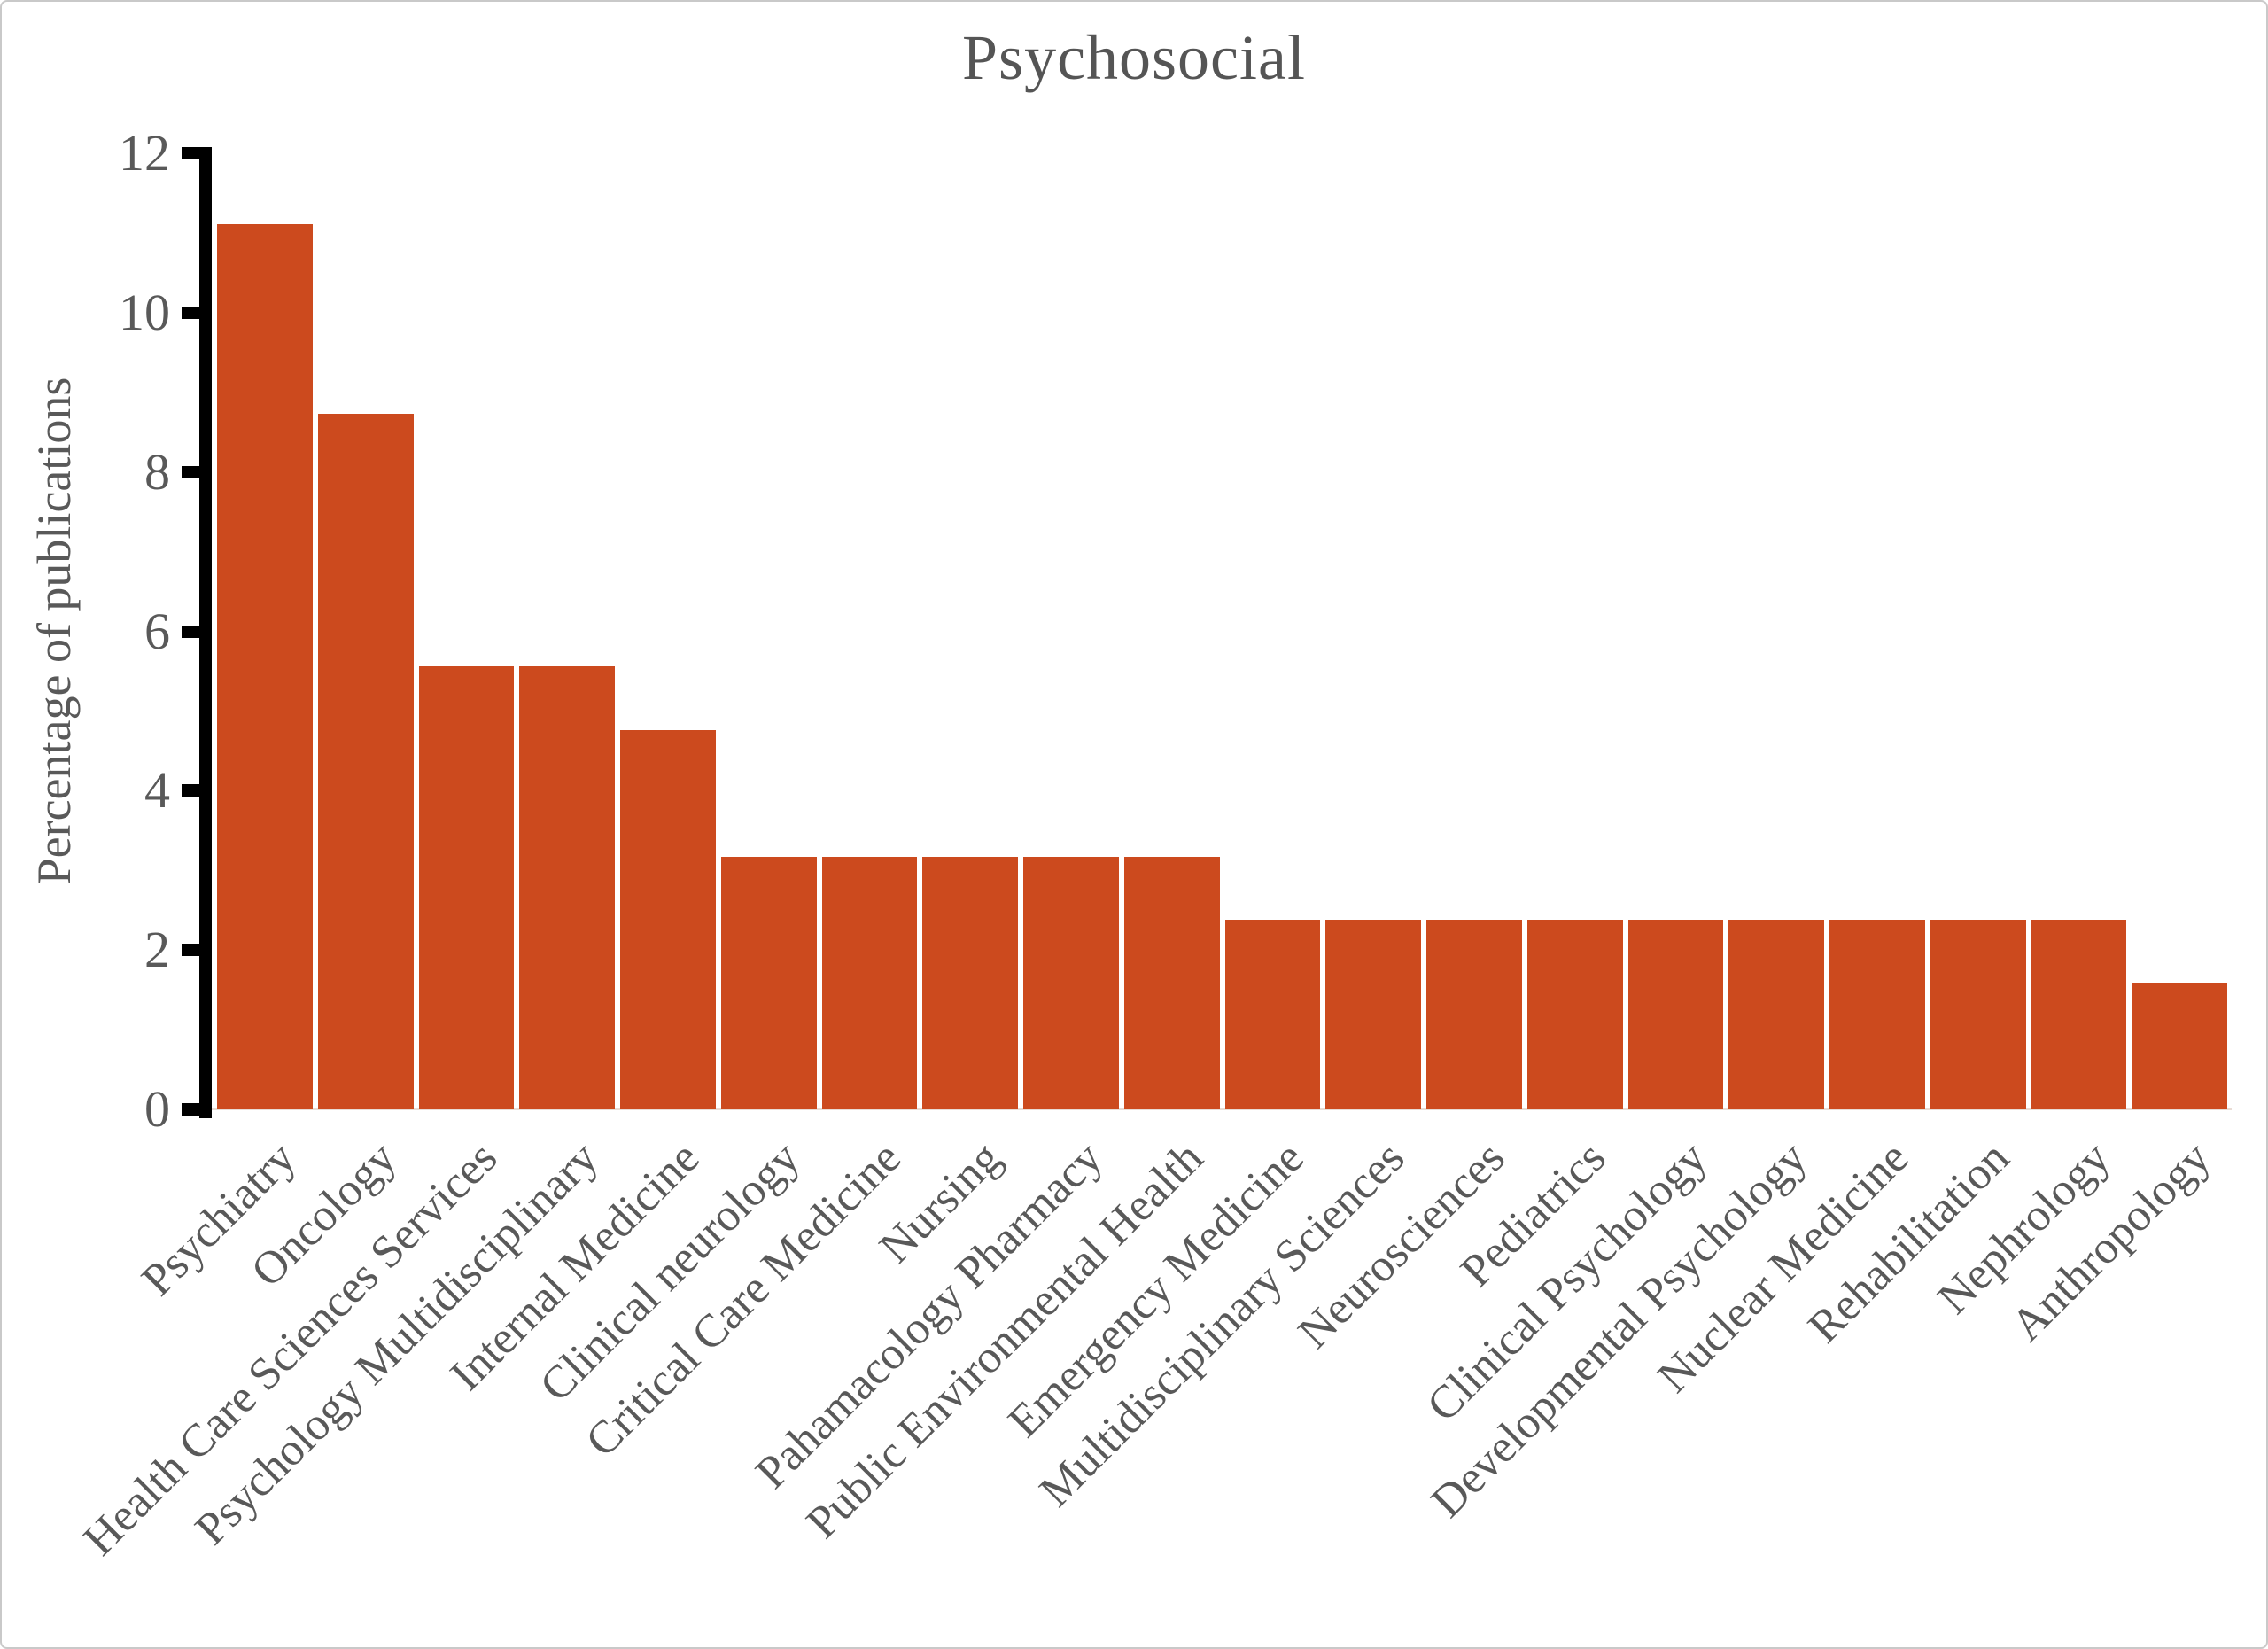  Describe the element at coordinates (157, 950) in the screenshot. I see `y-tick-label: 2` at that location.